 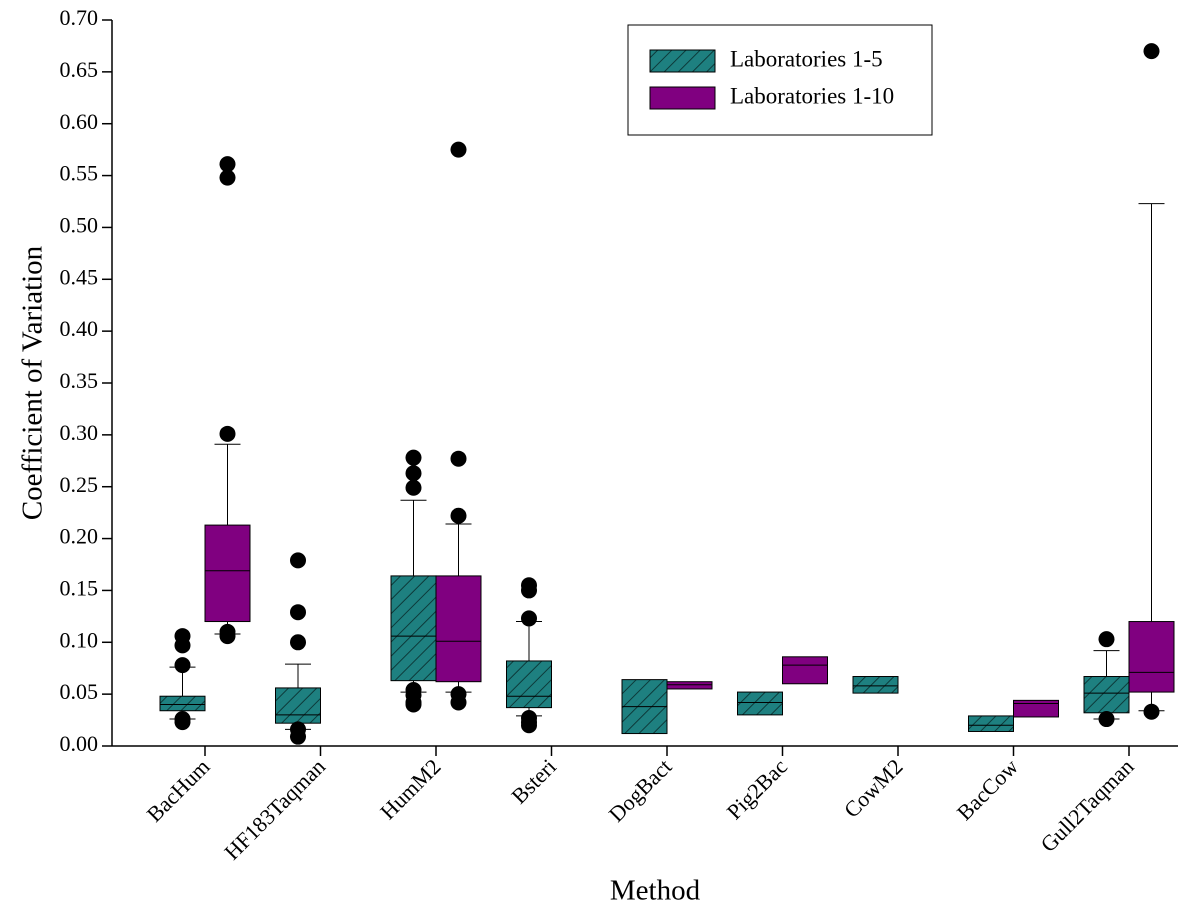 I want to click on legend-label: Laboratories 1-10, so click(x=812, y=95).